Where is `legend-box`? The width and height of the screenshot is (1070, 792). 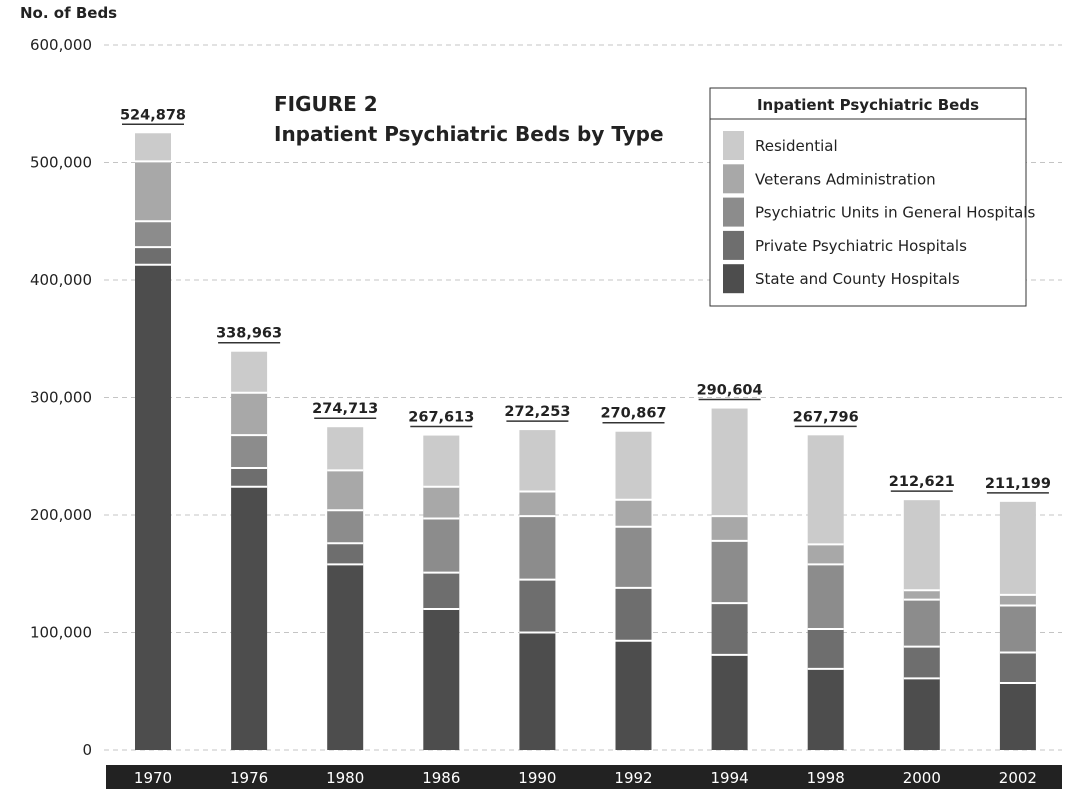 legend-box is located at coordinates (868, 197).